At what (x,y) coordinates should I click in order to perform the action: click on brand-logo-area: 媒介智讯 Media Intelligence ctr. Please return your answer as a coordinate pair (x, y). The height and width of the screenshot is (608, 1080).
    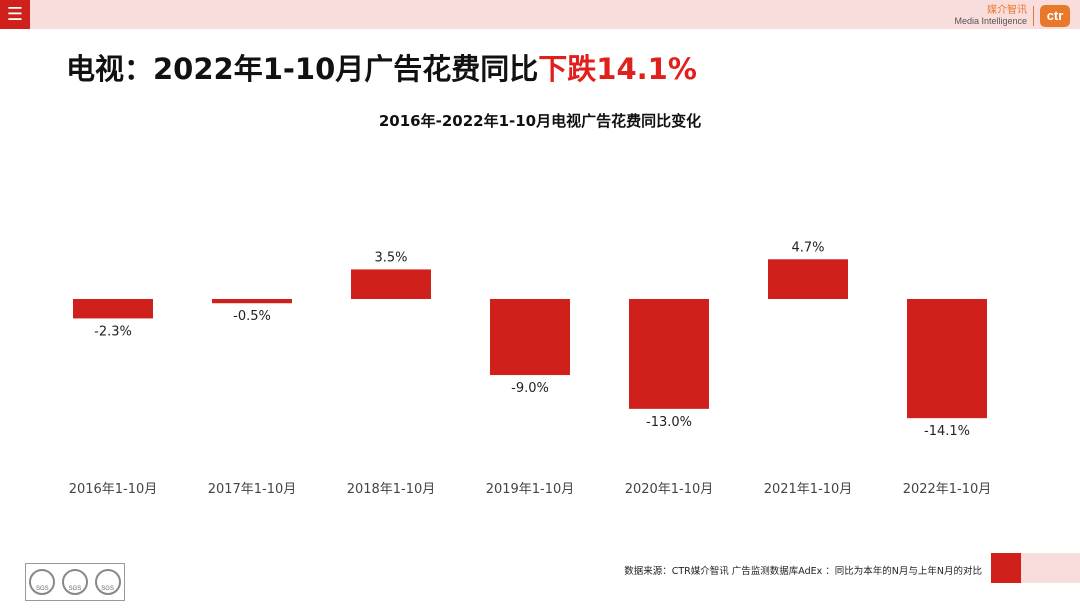
    Looking at the image, I should click on (1012, 16).